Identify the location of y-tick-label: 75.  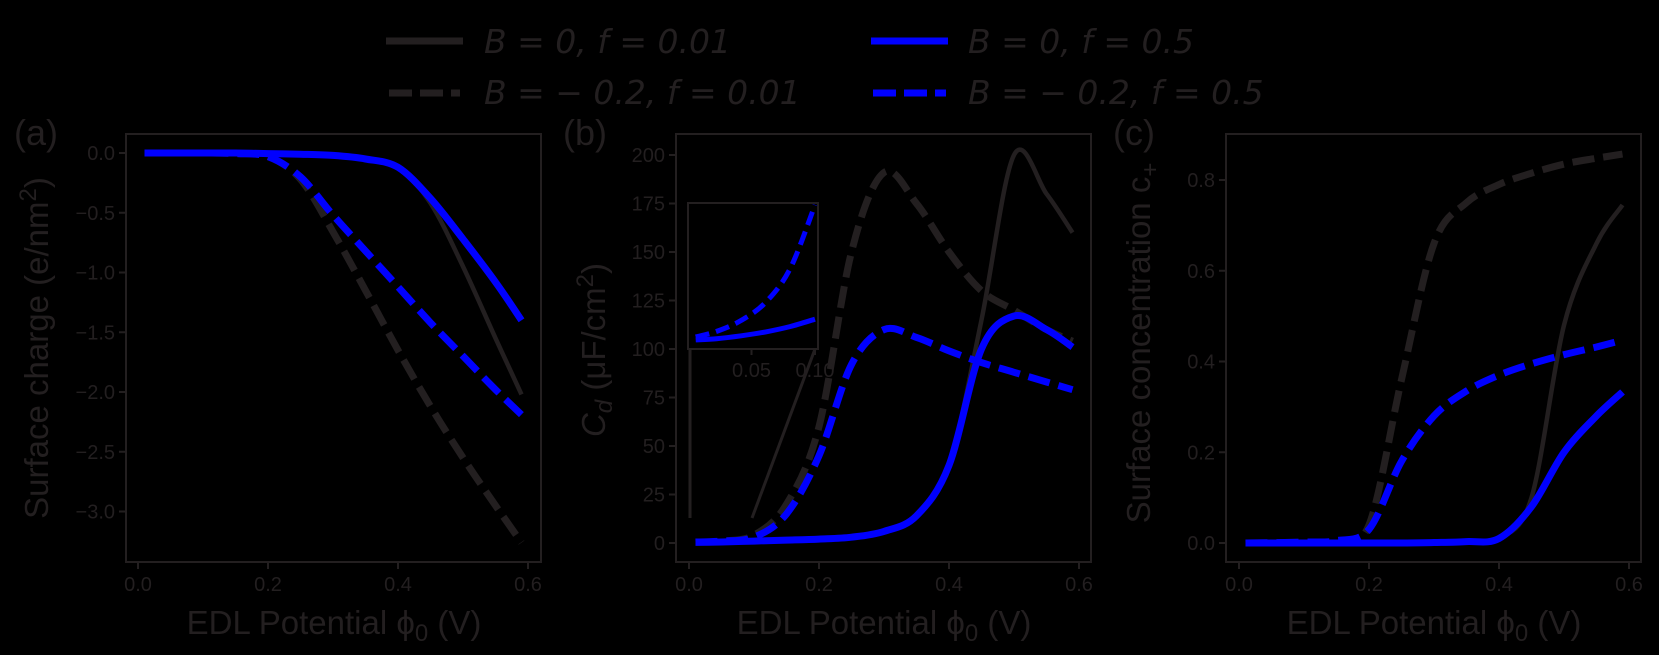
(654, 399).